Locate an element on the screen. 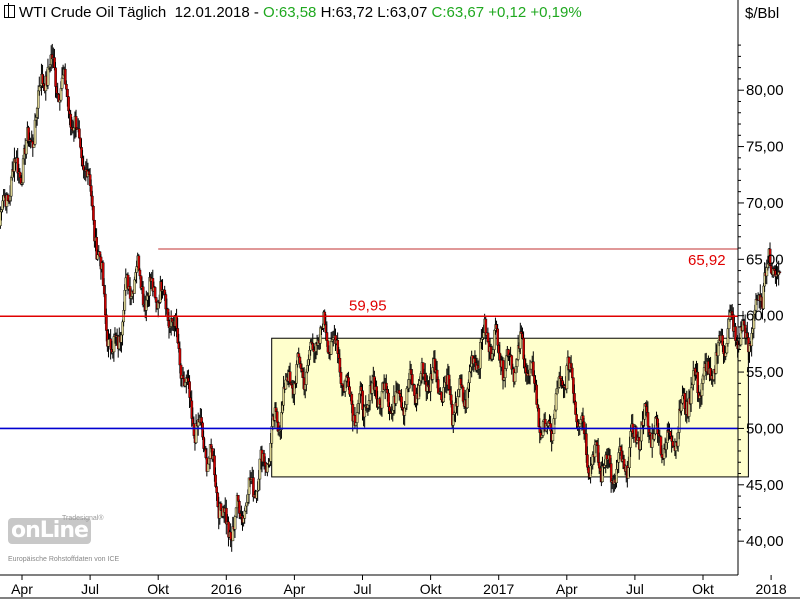 This screenshot has height=600, width=800. level-label-65-92: 65,92 is located at coordinates (707, 260).